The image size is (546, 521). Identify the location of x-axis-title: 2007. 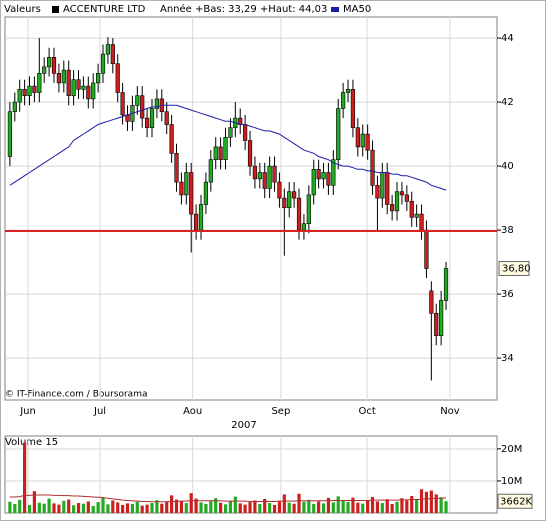
(243, 425).